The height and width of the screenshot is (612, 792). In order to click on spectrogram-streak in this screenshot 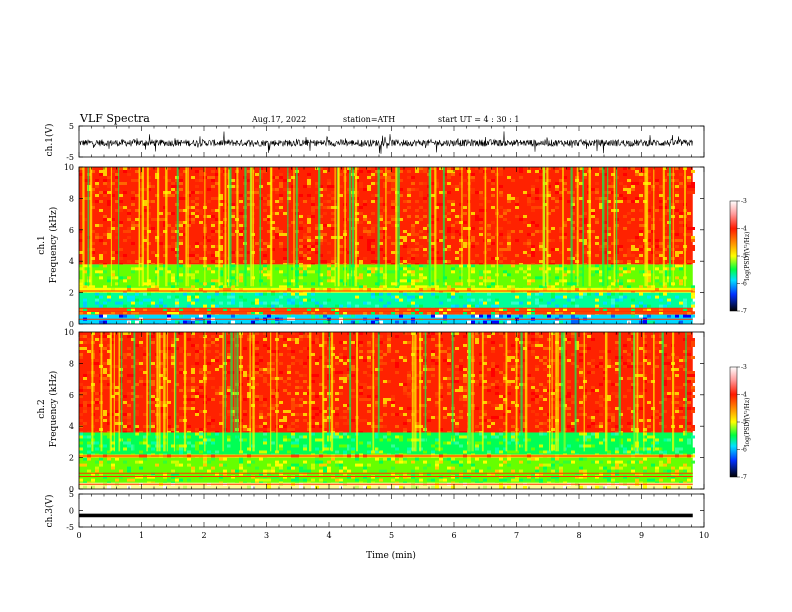, I will do `click(260, 227)`.